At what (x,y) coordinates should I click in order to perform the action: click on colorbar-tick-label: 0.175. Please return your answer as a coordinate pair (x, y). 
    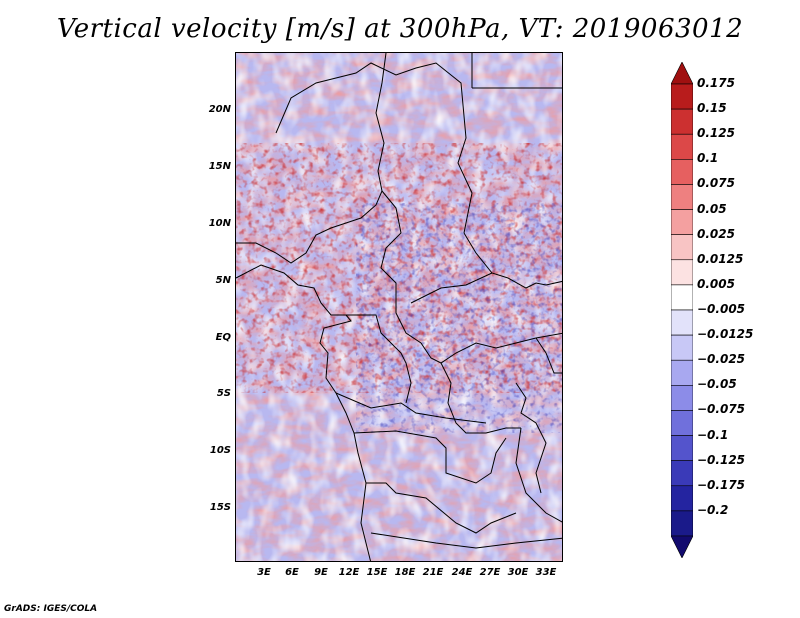
    Looking at the image, I should click on (716, 83).